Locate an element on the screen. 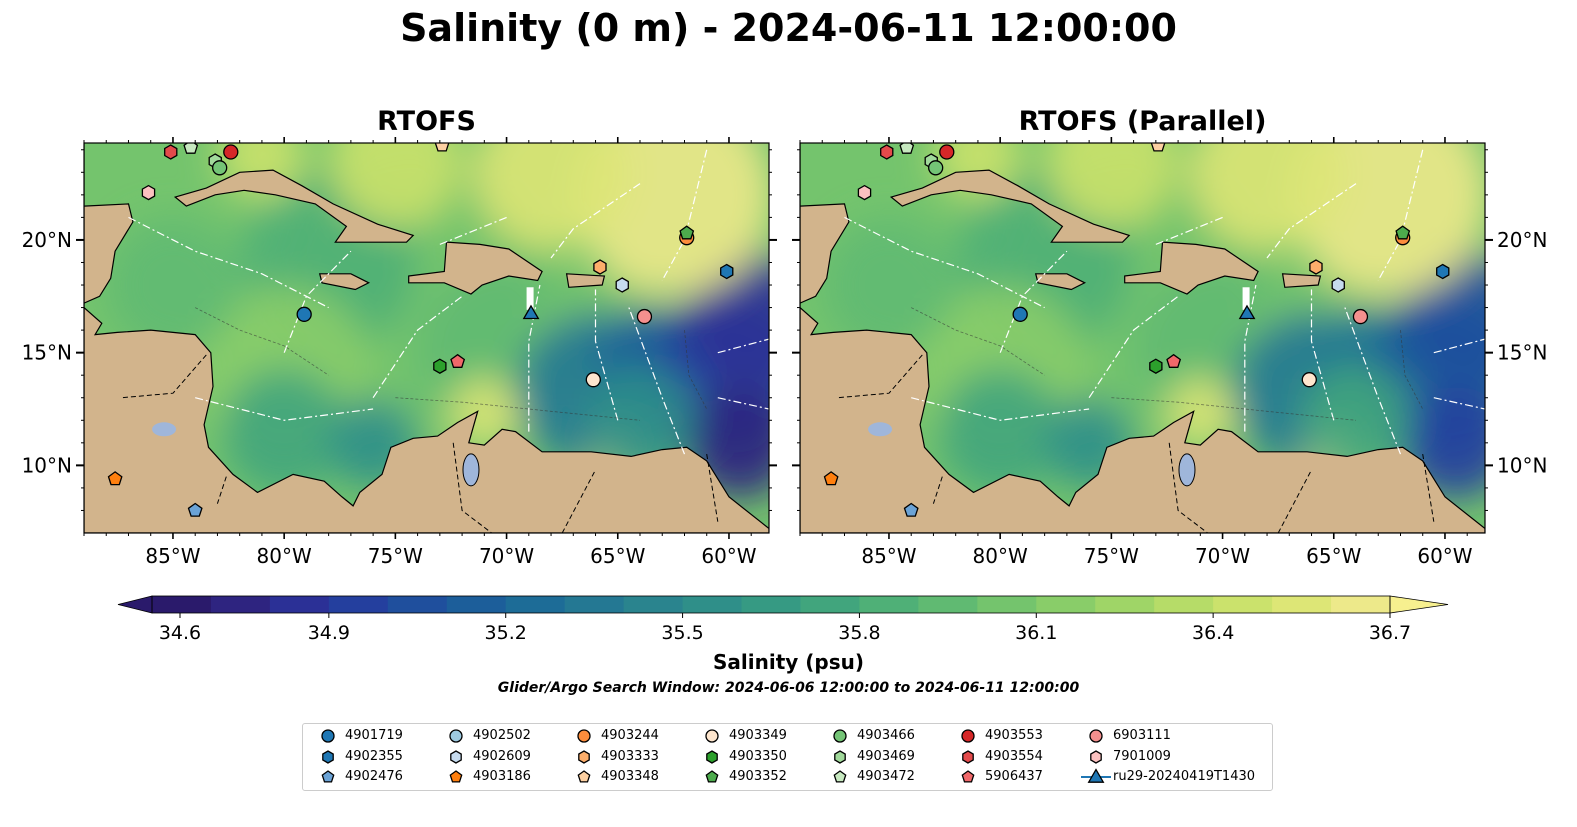 This screenshot has width=1577, height=827. legend-label: 7901009 is located at coordinates (1142, 756).